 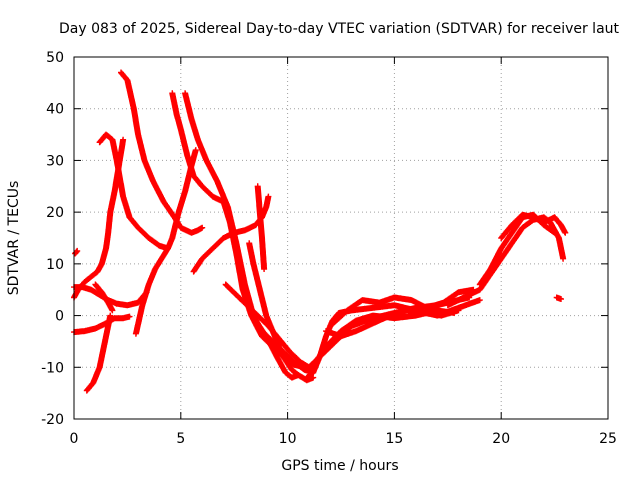 What do you see at coordinates (608, 439) in the screenshot?
I see `x-tick-label: 25` at bounding box center [608, 439].